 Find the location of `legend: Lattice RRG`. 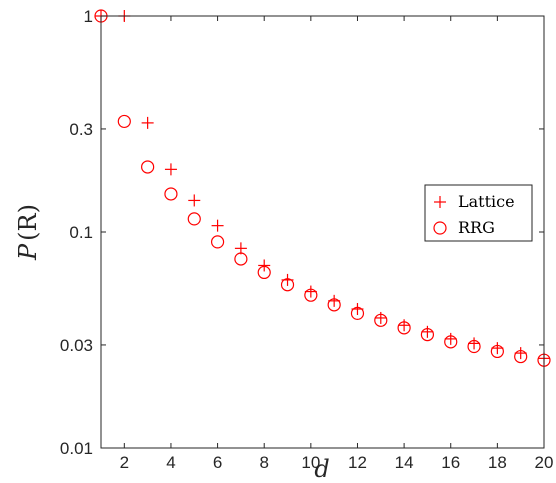

legend: Lattice RRG is located at coordinates (478, 213).